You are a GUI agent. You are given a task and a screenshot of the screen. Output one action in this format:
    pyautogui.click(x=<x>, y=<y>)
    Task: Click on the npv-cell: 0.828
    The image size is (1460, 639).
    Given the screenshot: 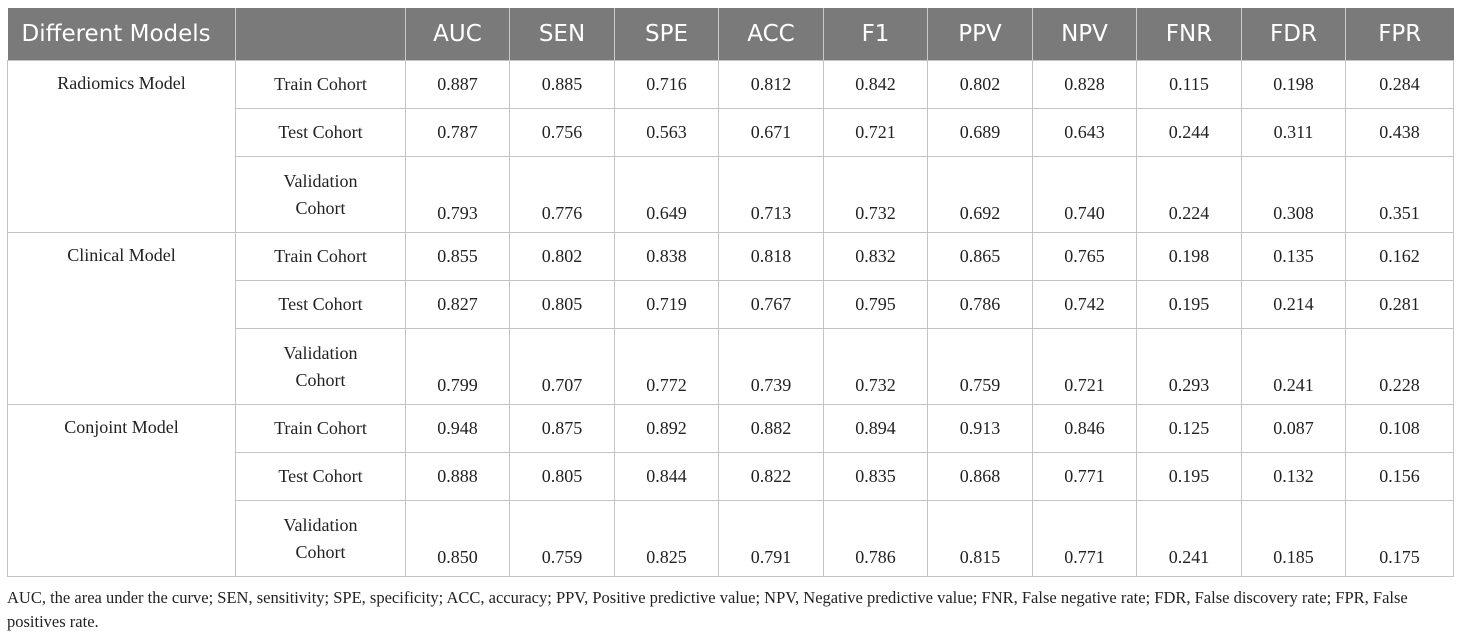 What is the action you would take?
    pyautogui.click(x=1084, y=84)
    